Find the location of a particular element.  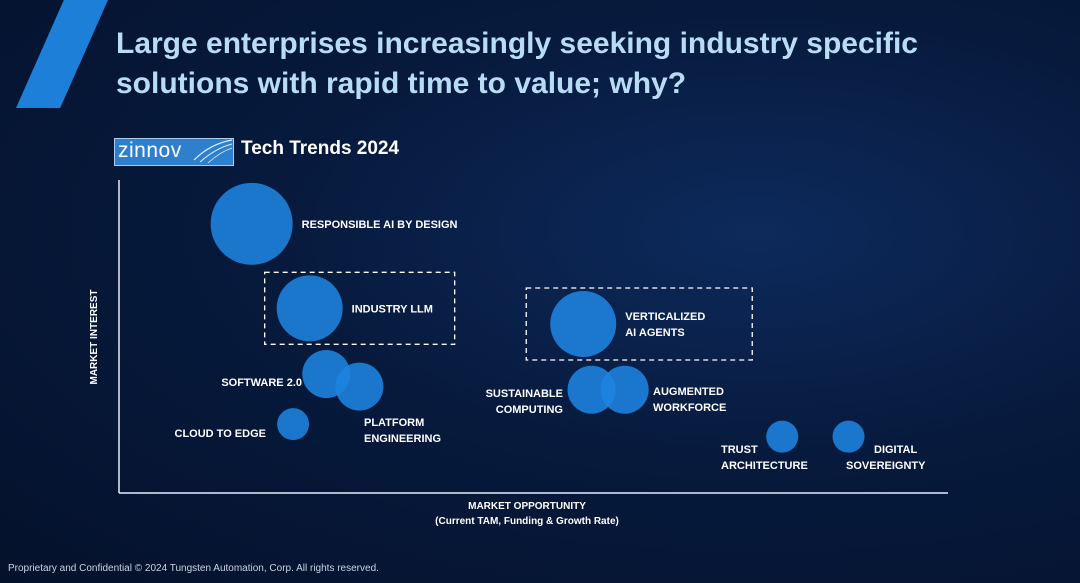

bubble-digital-sovereignty is located at coordinates (848, 436).